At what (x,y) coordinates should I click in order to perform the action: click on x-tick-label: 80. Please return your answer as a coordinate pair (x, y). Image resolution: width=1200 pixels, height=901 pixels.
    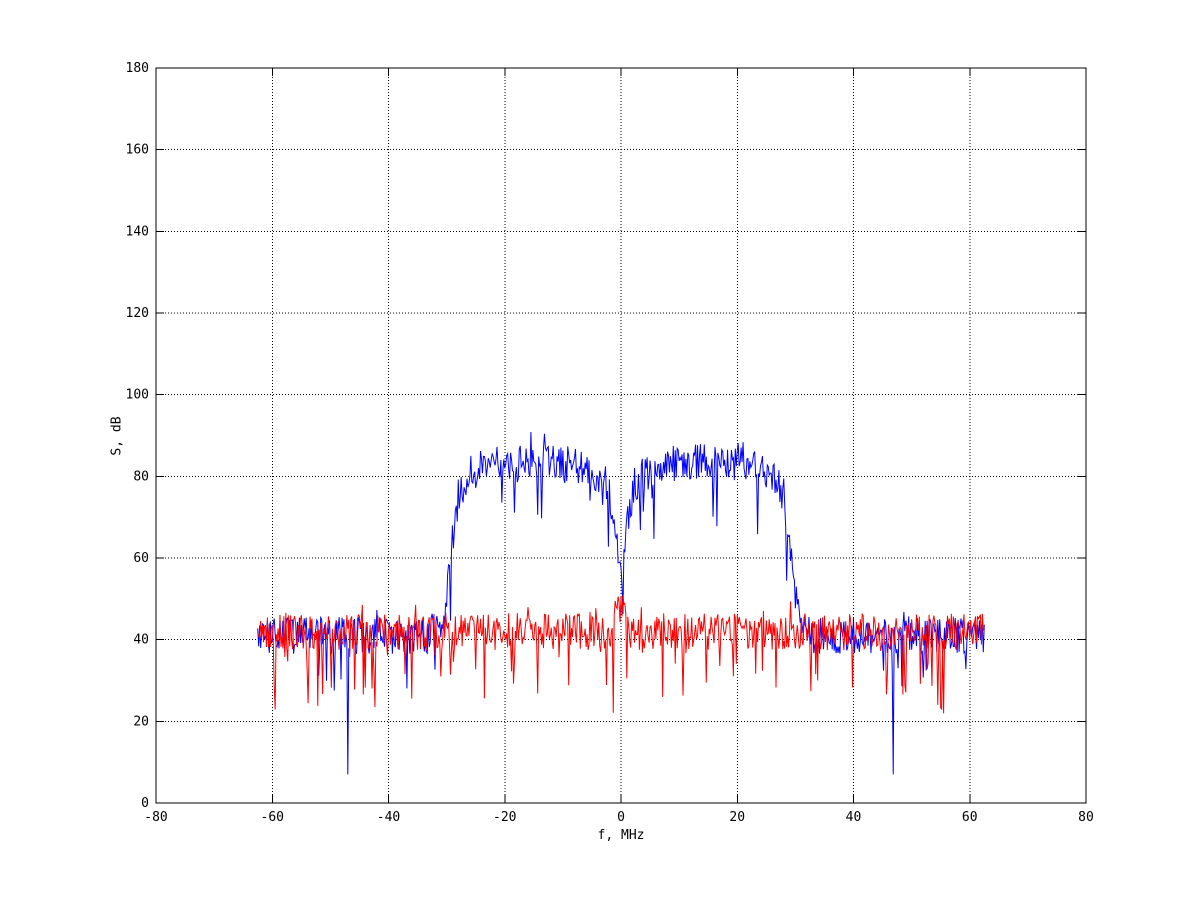
    Looking at the image, I should click on (1086, 817).